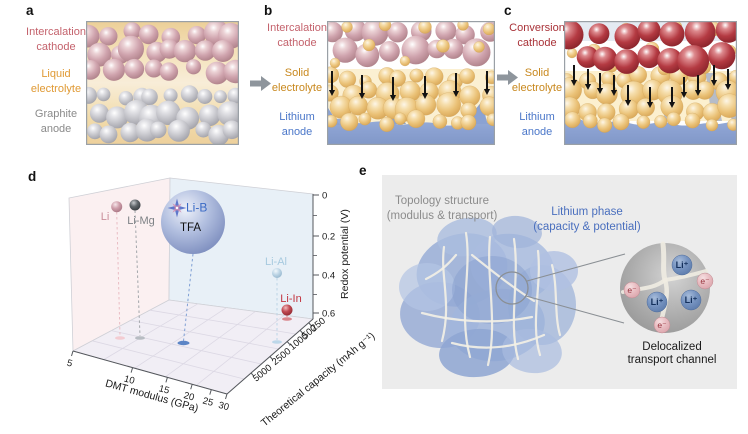 The width and height of the screenshot is (748, 434). I want to click on delocalized-channel-caption: Delocalized transport channel, so click(672, 353).